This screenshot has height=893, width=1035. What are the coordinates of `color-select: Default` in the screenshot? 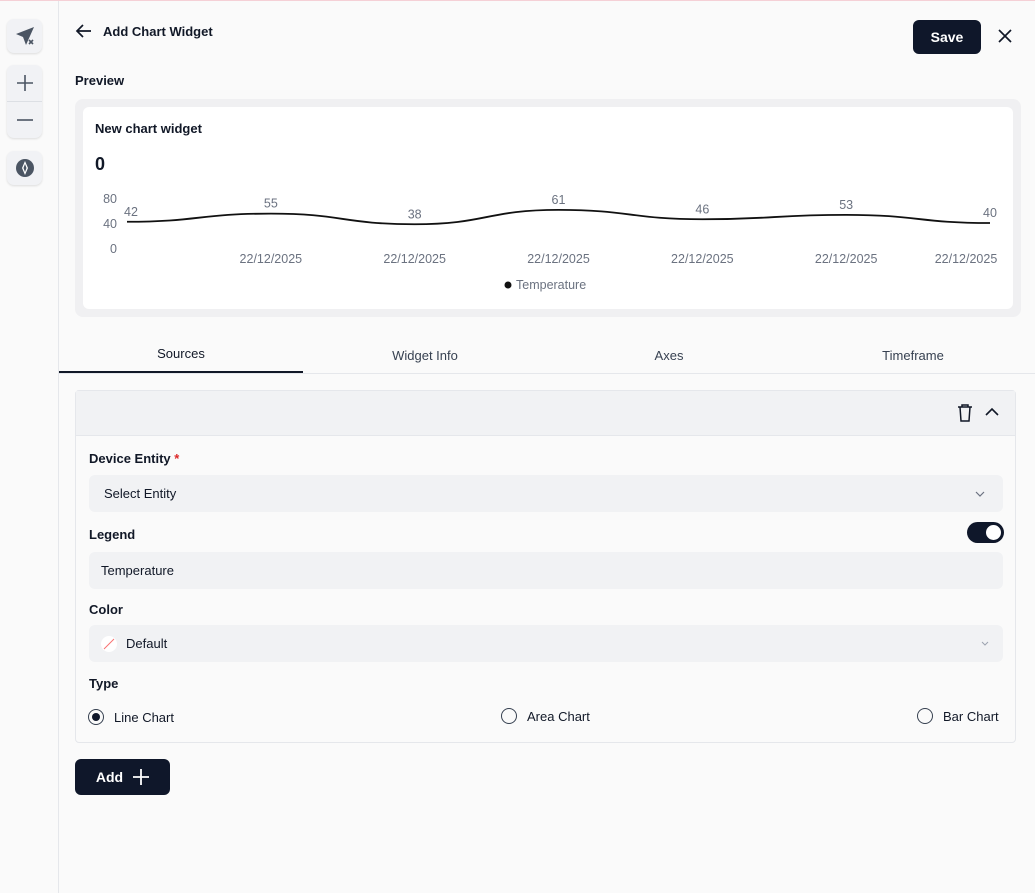 It's located at (546, 643).